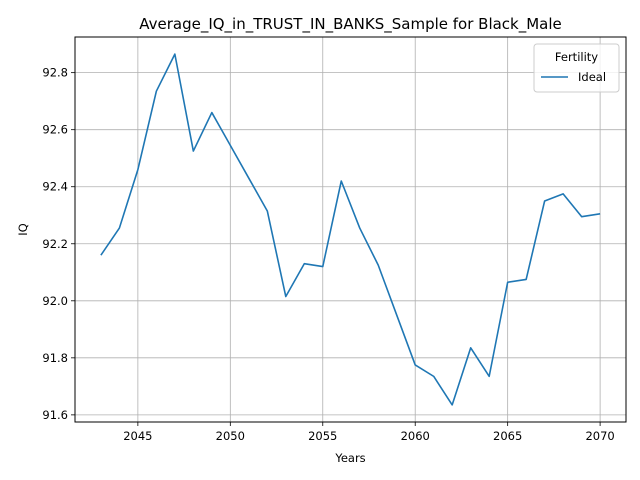  I want to click on y-tick-label: 91.6, so click(55, 415).